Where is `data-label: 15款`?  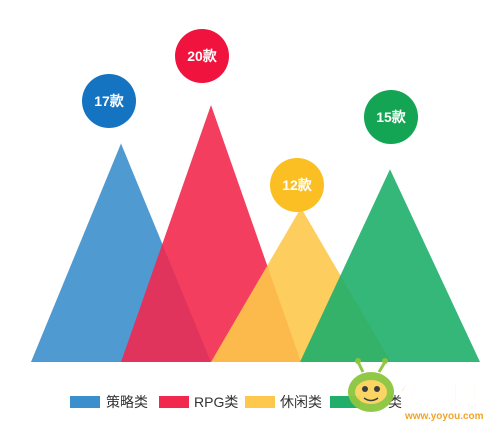
data-label: 15款 is located at coordinates (391, 117).